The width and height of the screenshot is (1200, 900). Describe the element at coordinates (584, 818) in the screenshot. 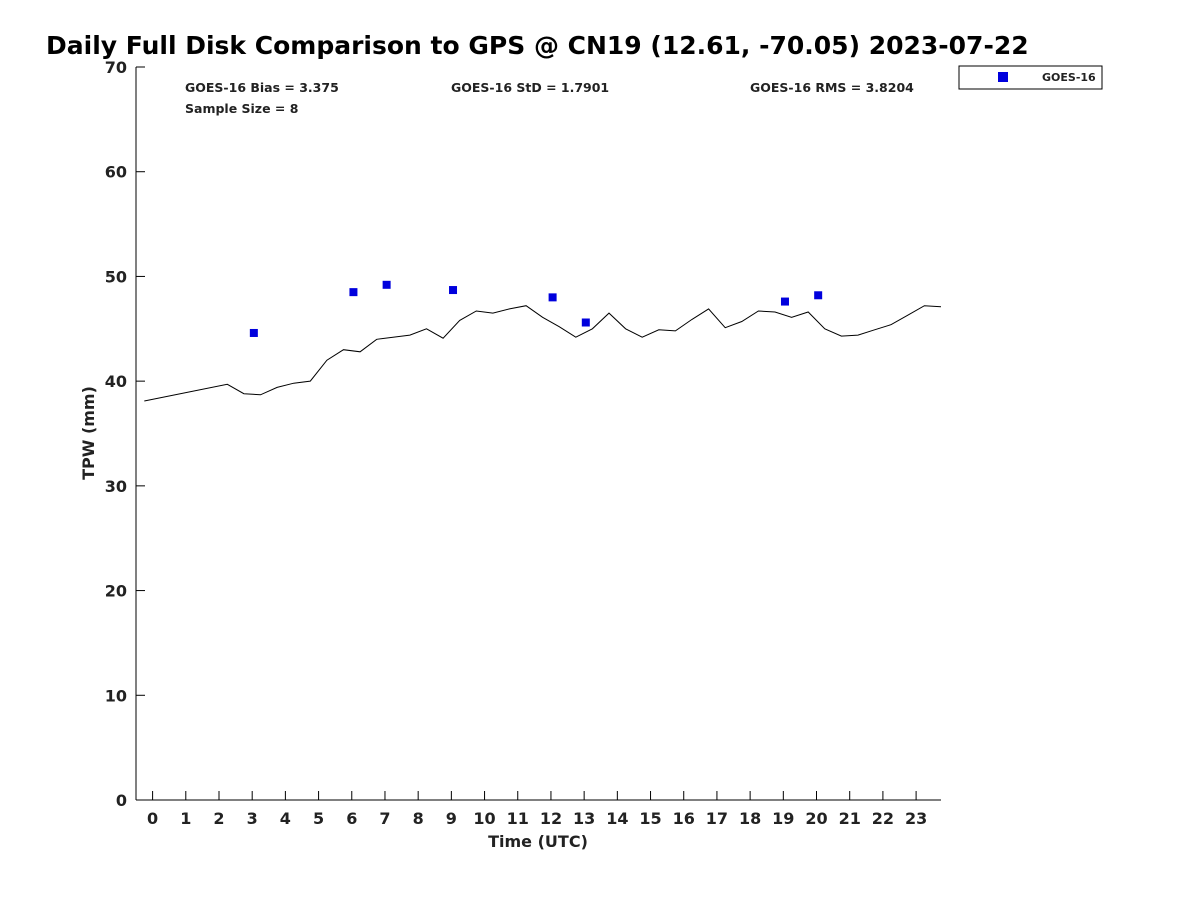

I see `x-tick-label: 13` at that location.